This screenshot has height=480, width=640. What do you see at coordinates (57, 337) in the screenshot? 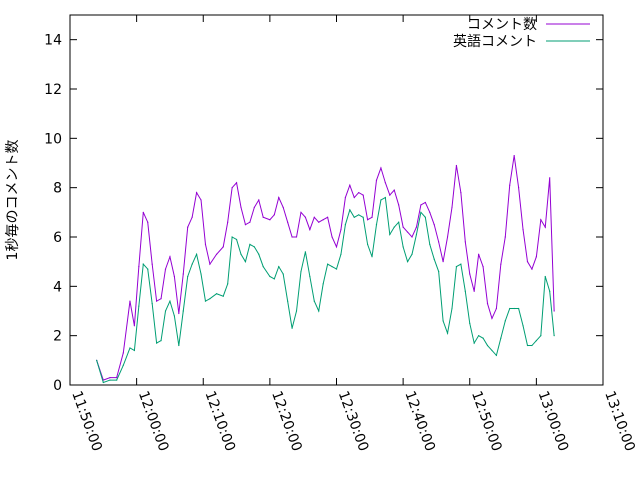
I see `y-tick-label: 2` at bounding box center [57, 337].